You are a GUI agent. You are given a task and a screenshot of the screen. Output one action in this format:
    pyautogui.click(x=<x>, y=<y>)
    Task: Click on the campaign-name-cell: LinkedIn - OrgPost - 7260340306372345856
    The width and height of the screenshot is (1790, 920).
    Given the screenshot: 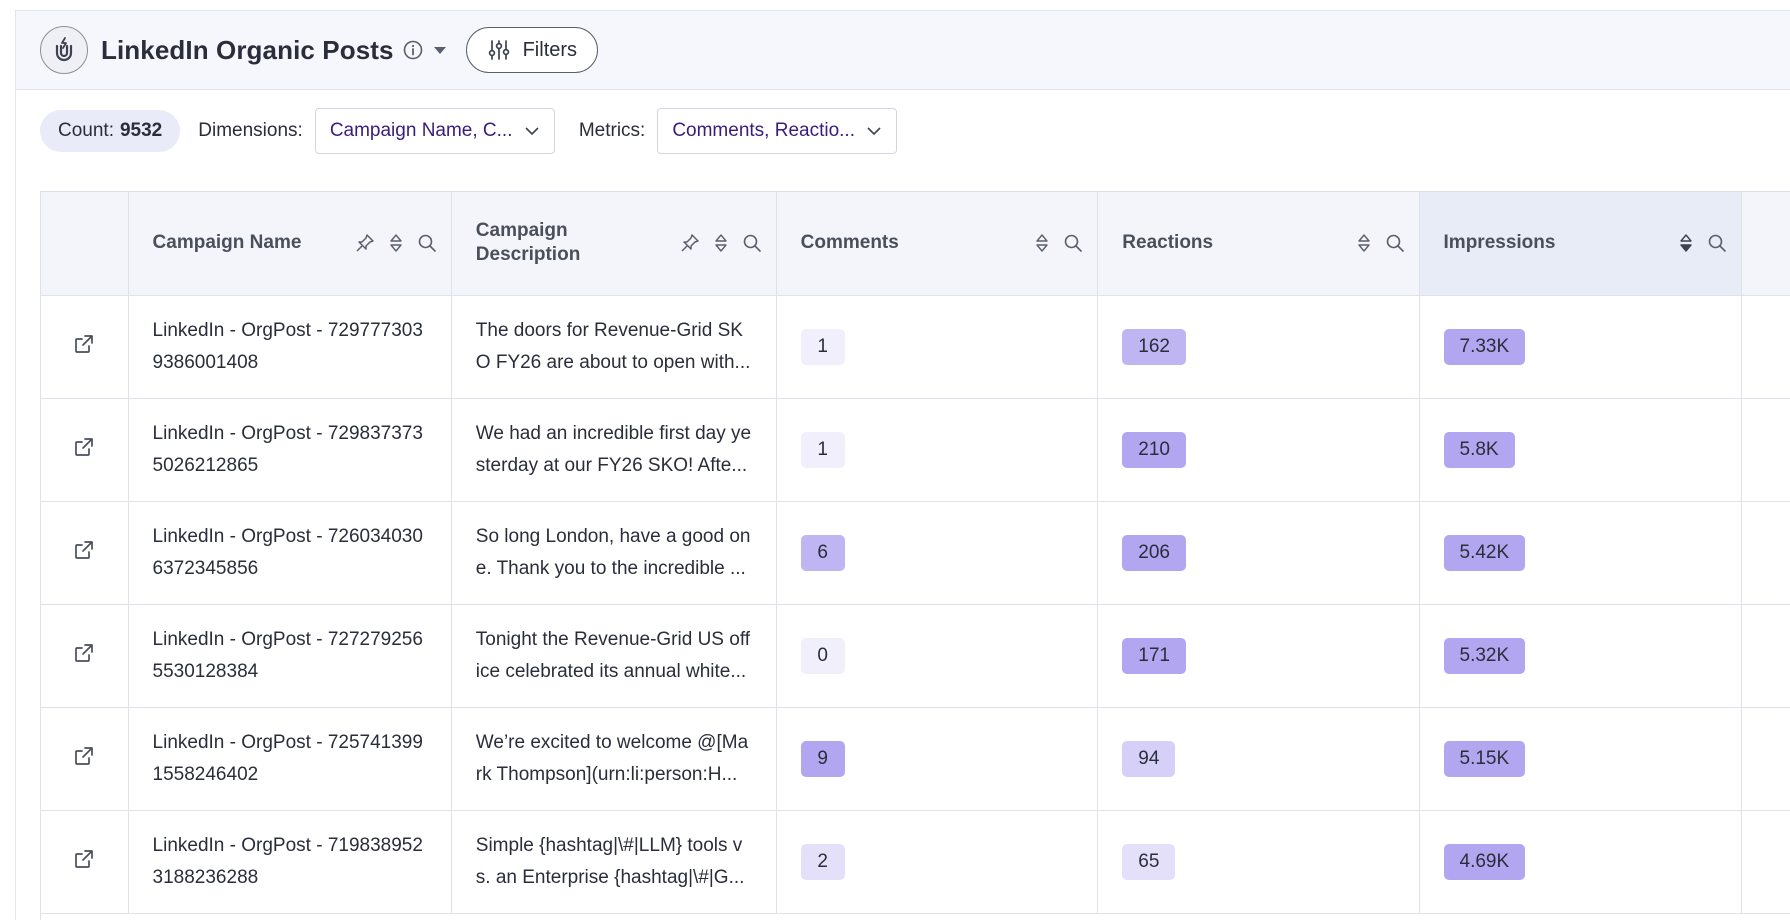 What is the action you would take?
    pyautogui.click(x=290, y=553)
    